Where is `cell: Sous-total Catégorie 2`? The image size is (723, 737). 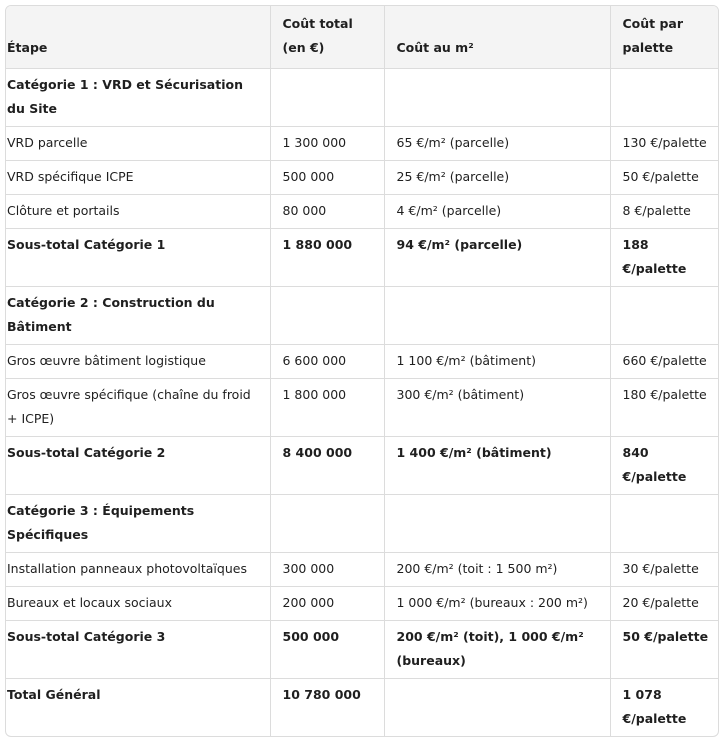 cell: Sous-total Catégorie 2 is located at coordinates (138, 465).